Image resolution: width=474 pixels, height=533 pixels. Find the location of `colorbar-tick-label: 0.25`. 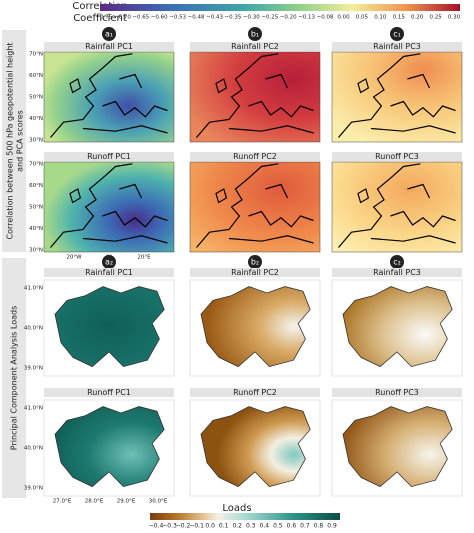

colorbar-tick-label: 0.25 is located at coordinates (435, 18).